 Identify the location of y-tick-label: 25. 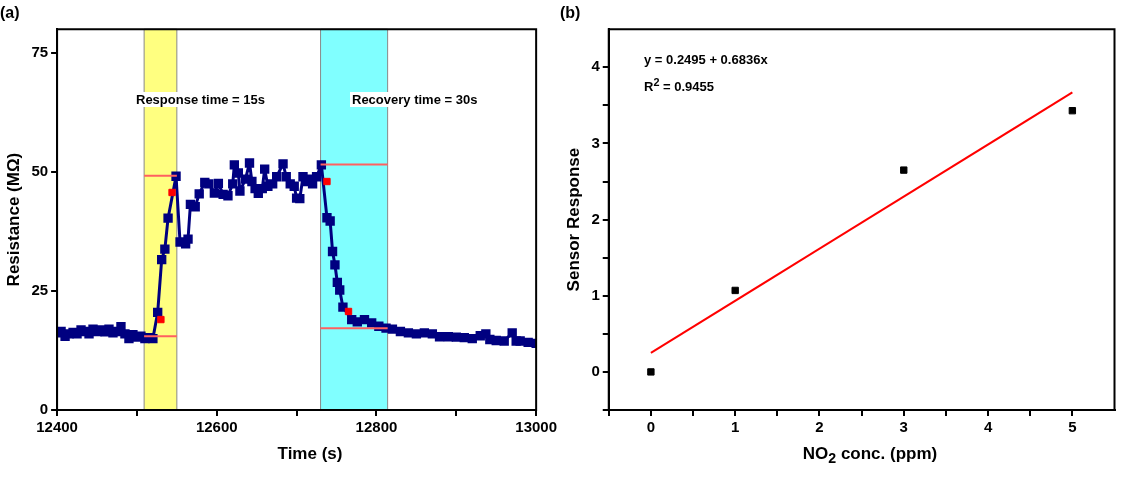
(40, 290).